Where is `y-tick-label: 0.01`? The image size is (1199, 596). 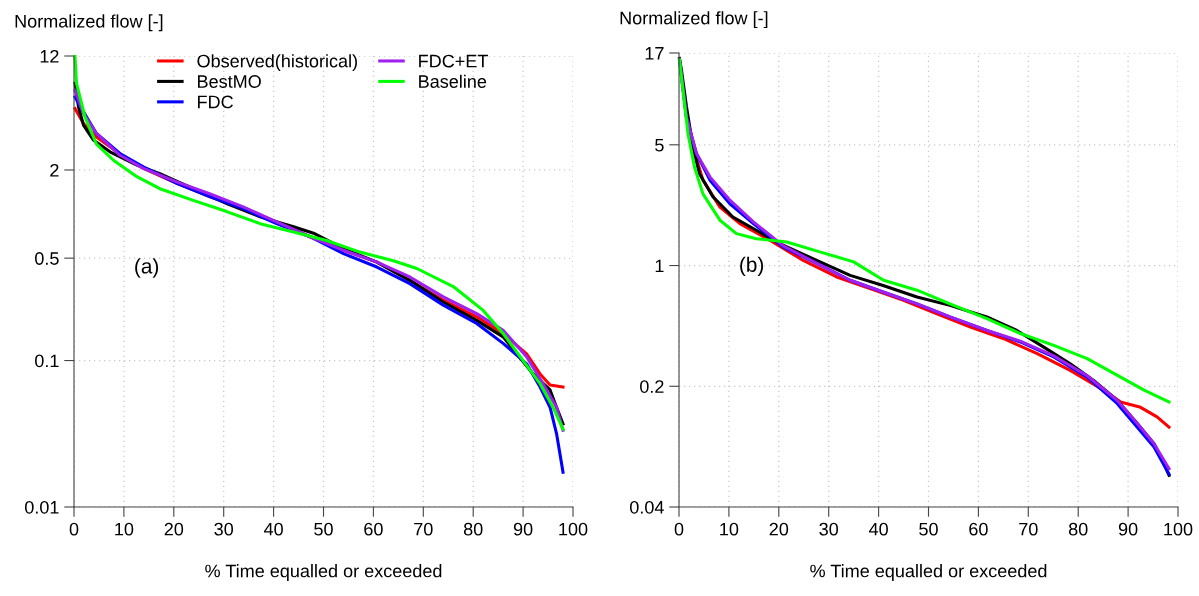
y-tick-label: 0.01 is located at coordinates (41, 507).